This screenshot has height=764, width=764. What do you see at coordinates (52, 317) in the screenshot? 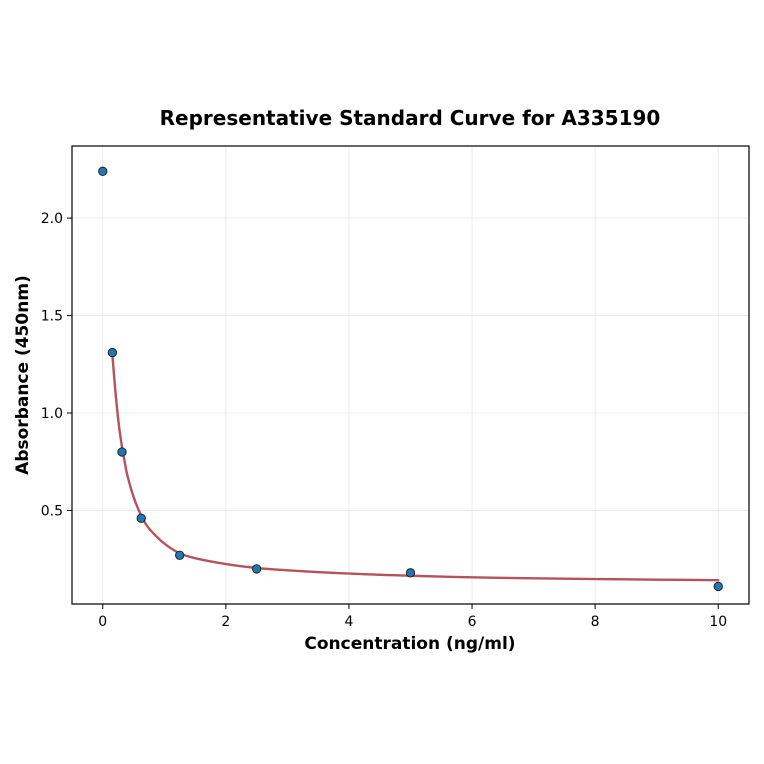
I see `y-tick-label: 1.5` at bounding box center [52, 317].